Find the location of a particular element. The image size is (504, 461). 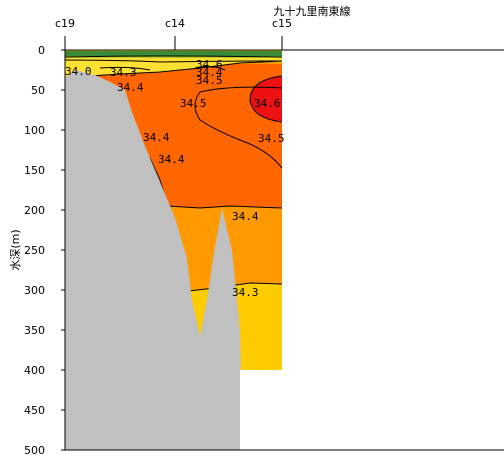

contour-label: 34.0 is located at coordinates (78, 71).